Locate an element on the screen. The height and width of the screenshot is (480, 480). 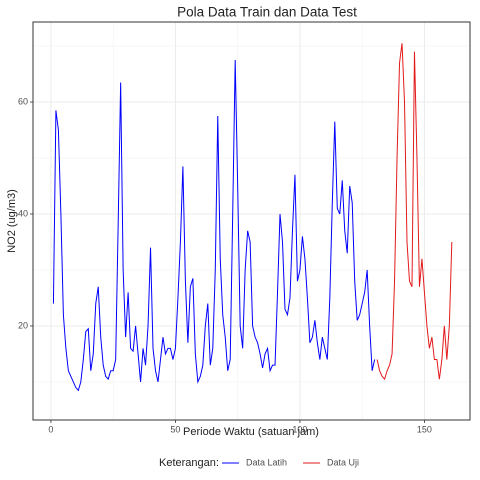
legend: Keterangan: Data Latih Data Uji is located at coordinates (259, 463).